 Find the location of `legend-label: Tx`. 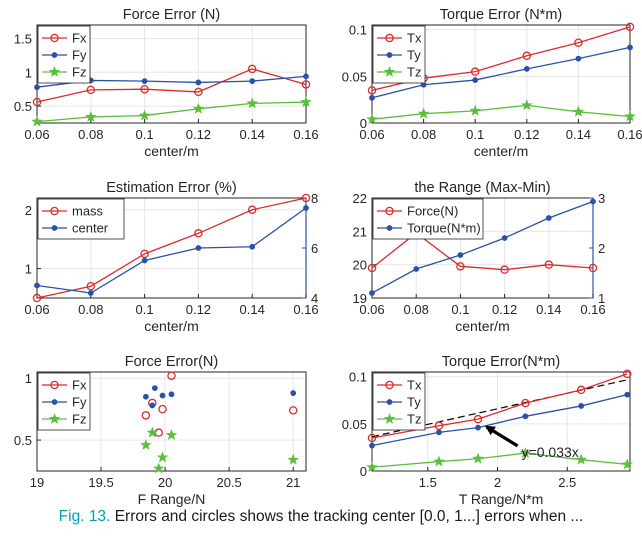

legend-label: Tx is located at coordinates (414, 38).